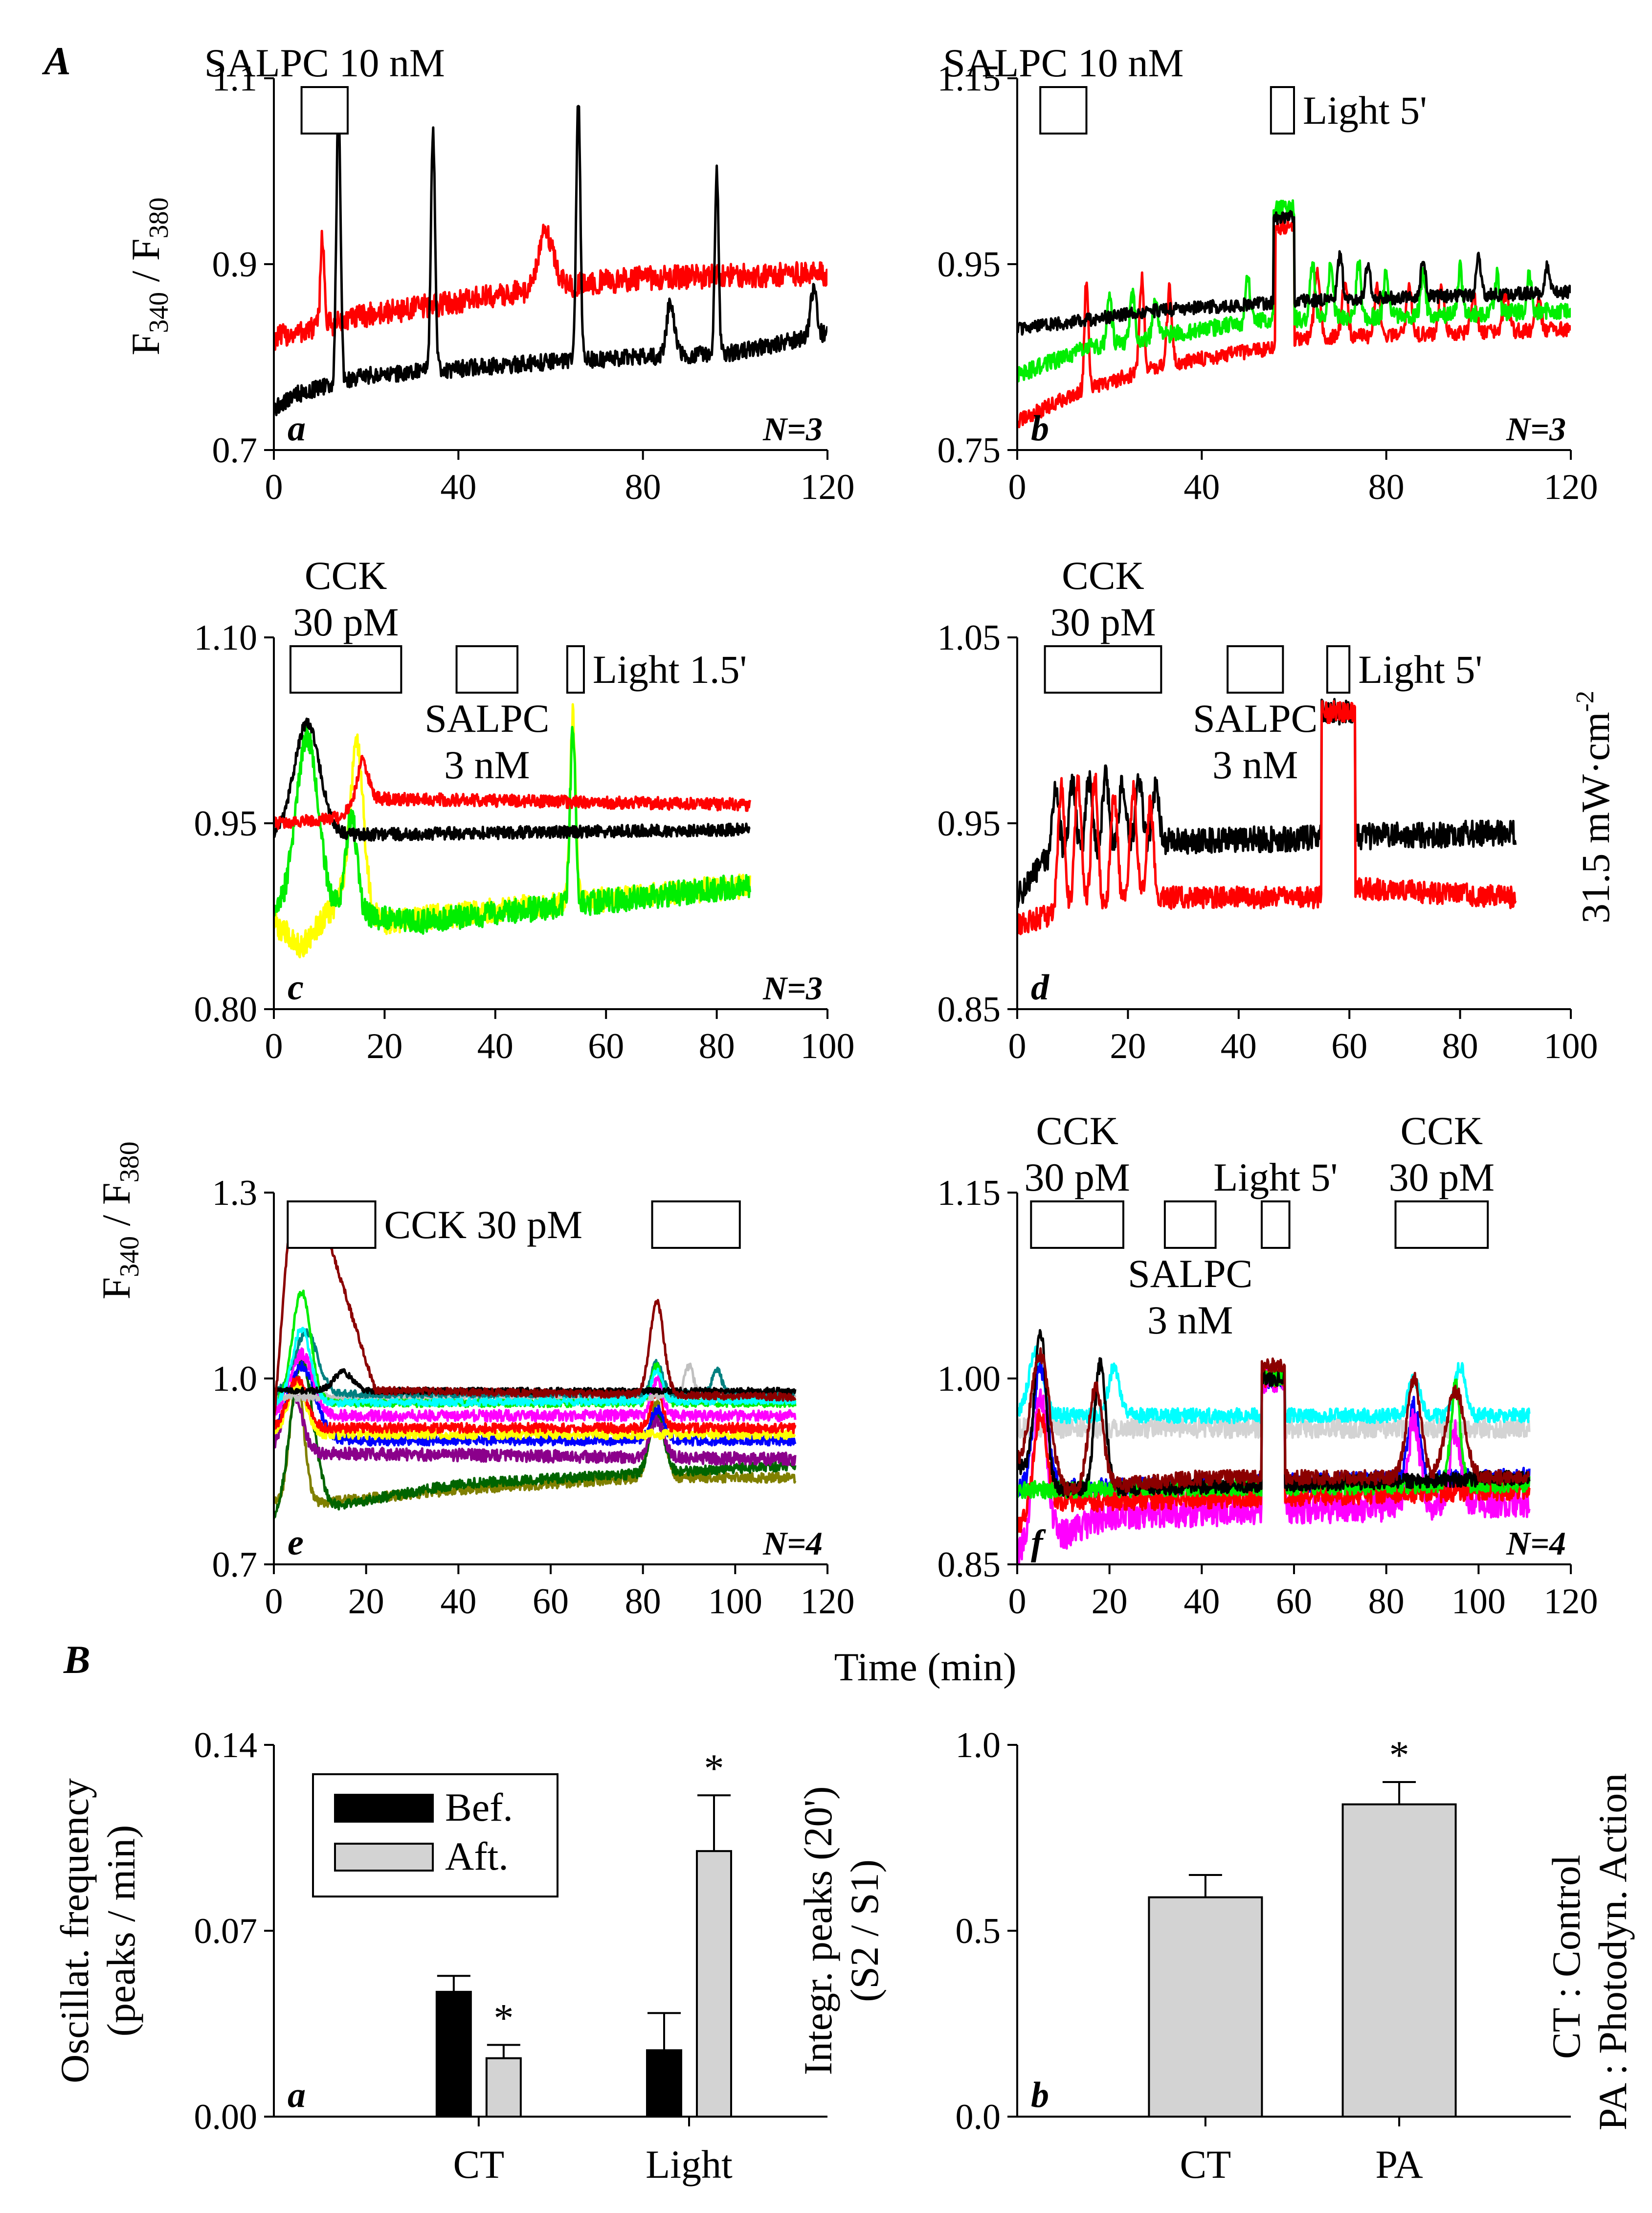 The width and height of the screenshot is (1652, 2213). I want to click on y-tick-label-Ba: 0.00, so click(226, 2117).